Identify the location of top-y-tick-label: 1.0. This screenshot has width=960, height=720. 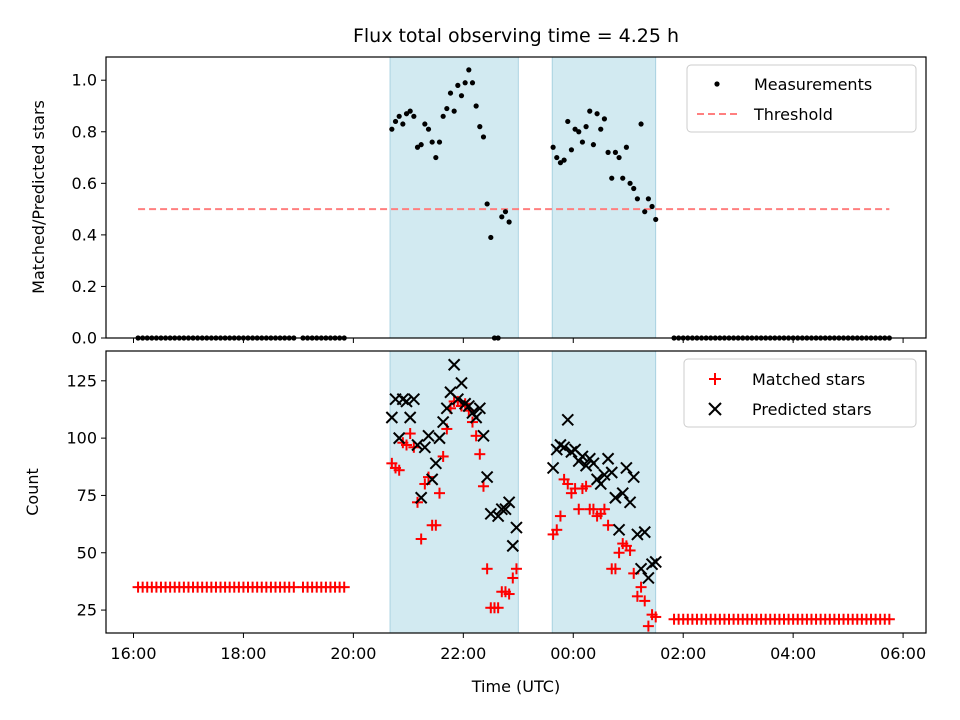
(84, 80).